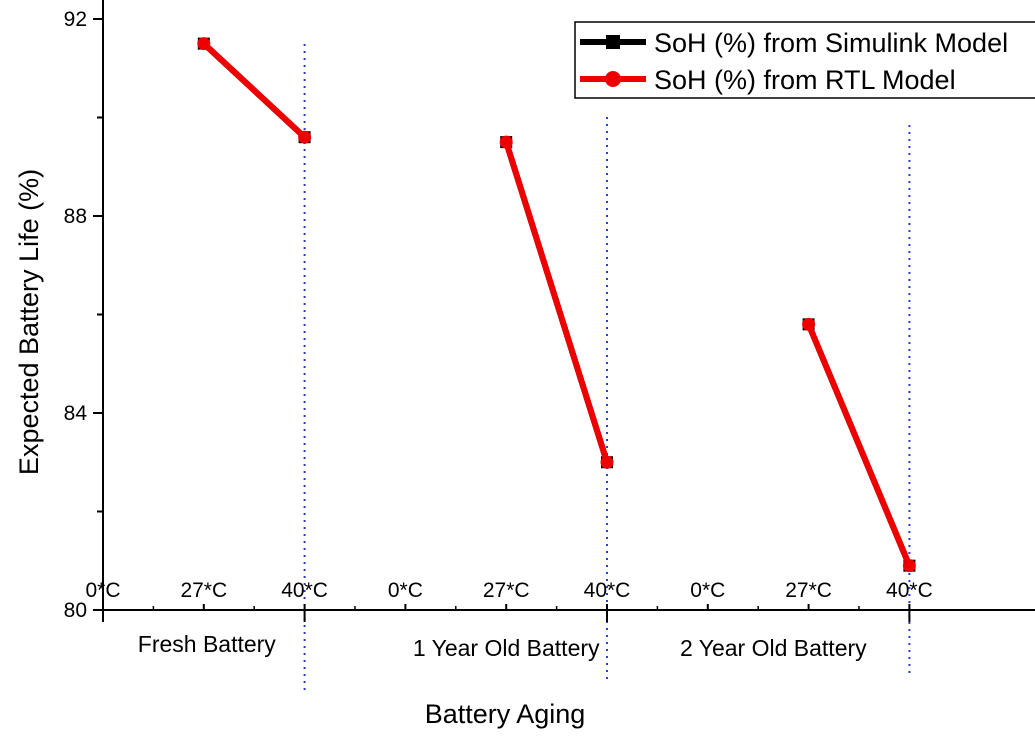 This screenshot has height=741, width=1035. I want to click on legend-label-rtl: SoH (%) from RTL Model, so click(805, 80).